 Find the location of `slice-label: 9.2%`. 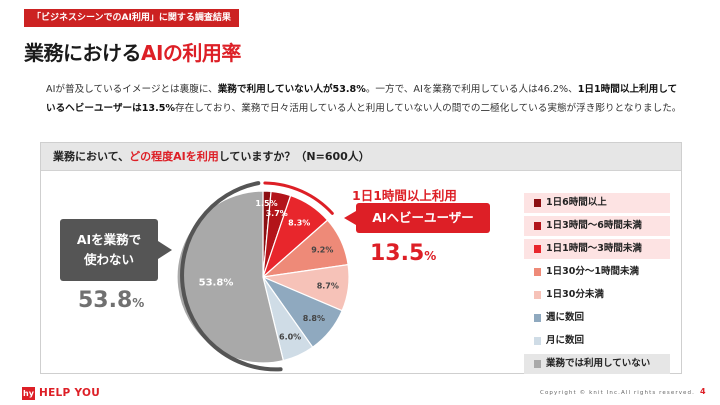

slice-label: 9.2% is located at coordinates (322, 250).